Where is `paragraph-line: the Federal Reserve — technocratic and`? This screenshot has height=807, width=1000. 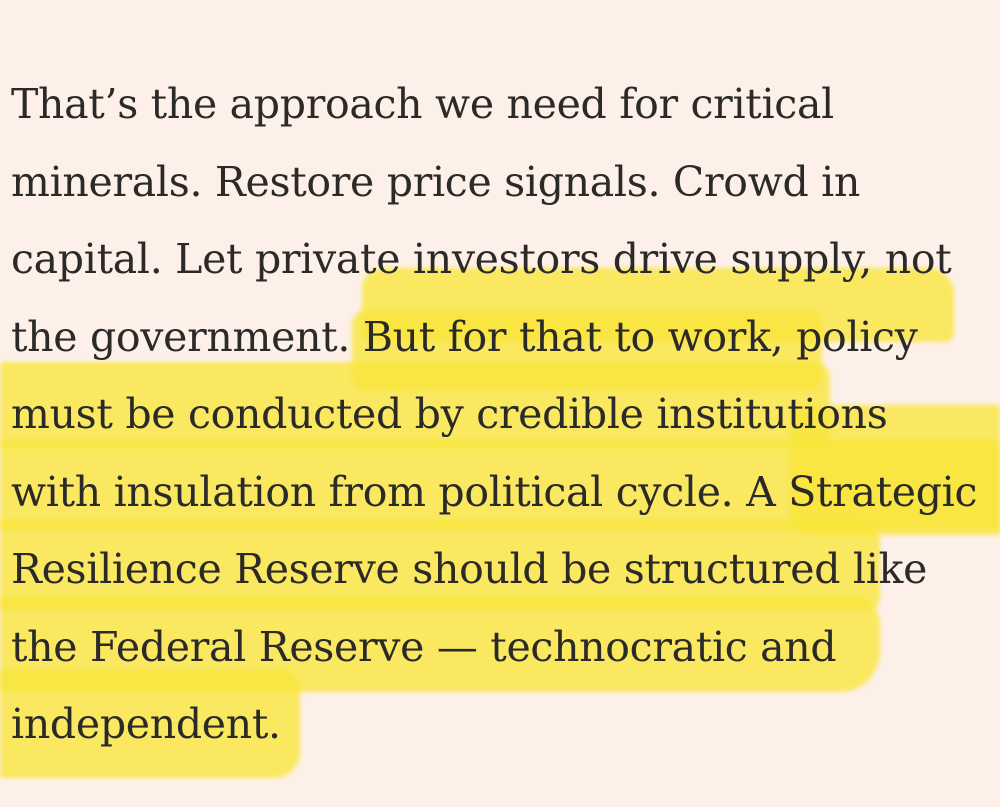 paragraph-line: the Federal Reserve — technocratic and is located at coordinates (424, 646).